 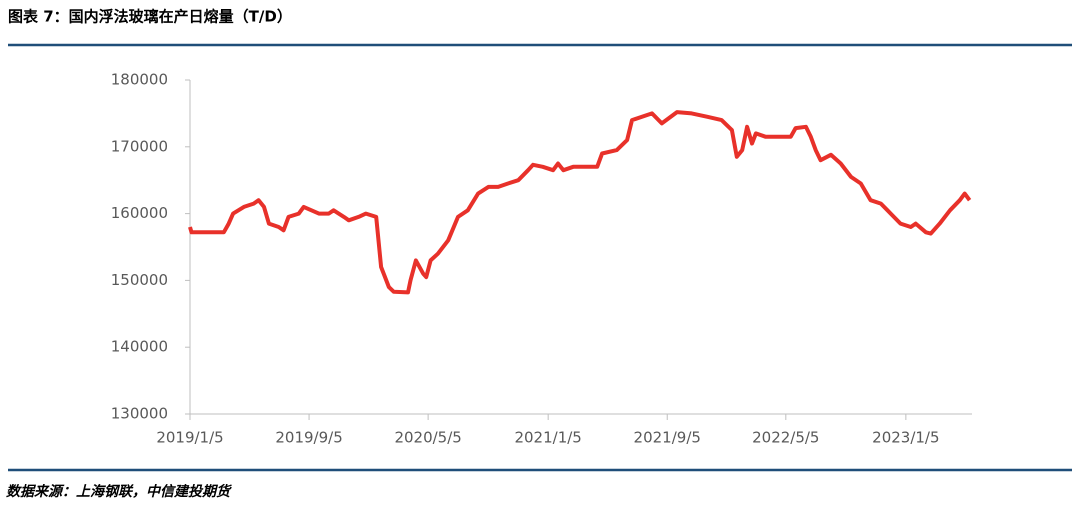 I want to click on chart-title: 图表 7：国内浮法玻璃在产日熔量（T/D）, so click(x=150, y=17).